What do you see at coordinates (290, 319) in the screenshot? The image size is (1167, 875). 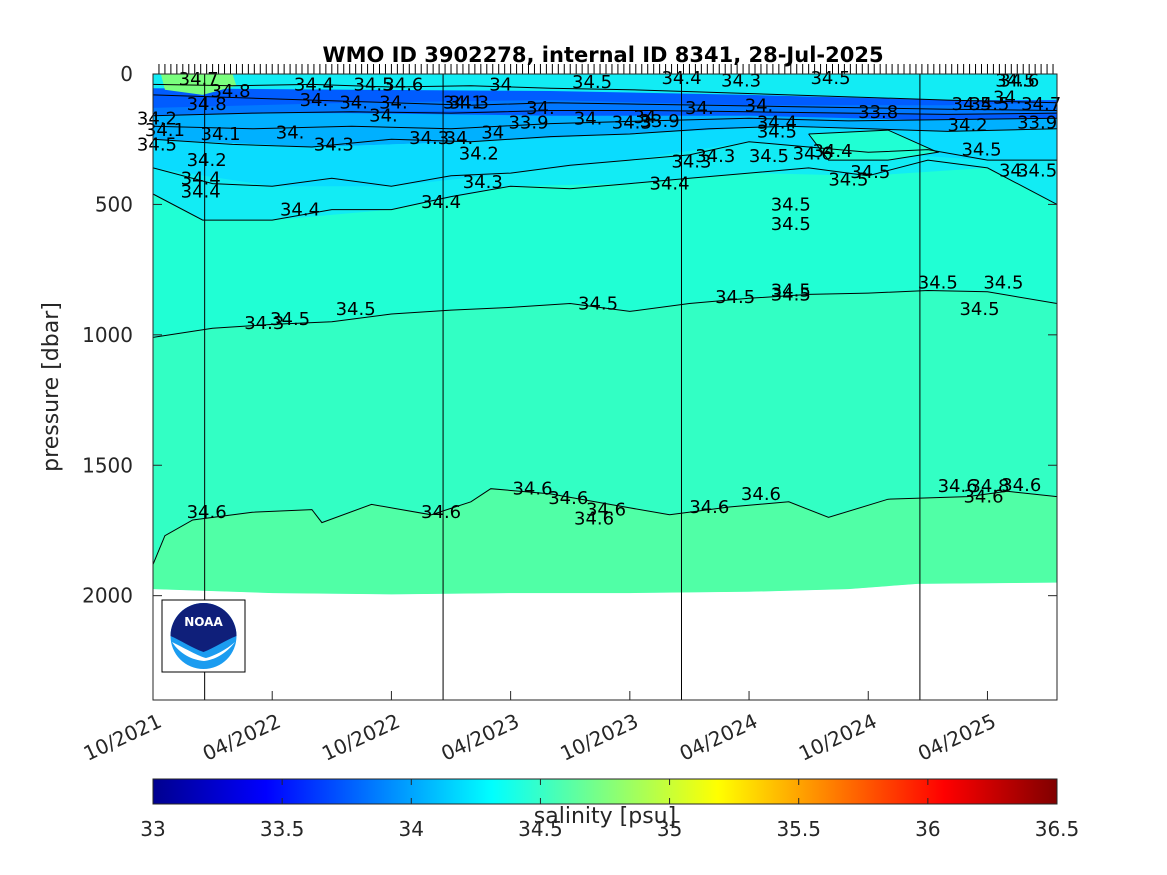 I see `contour-label-40: 34.5` at bounding box center [290, 319].